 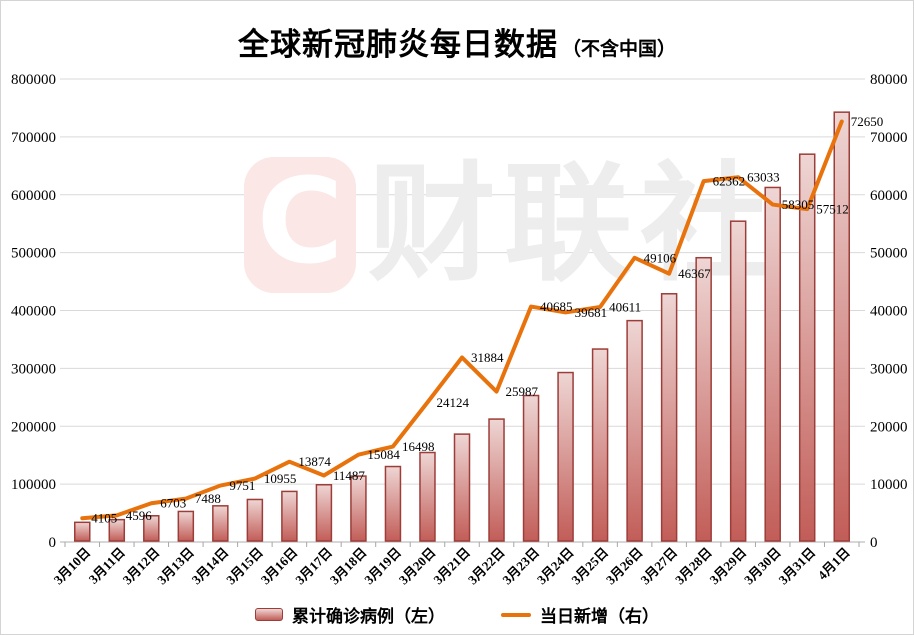 I want to click on right-axis-tick-label: 0, so click(x=874, y=543).